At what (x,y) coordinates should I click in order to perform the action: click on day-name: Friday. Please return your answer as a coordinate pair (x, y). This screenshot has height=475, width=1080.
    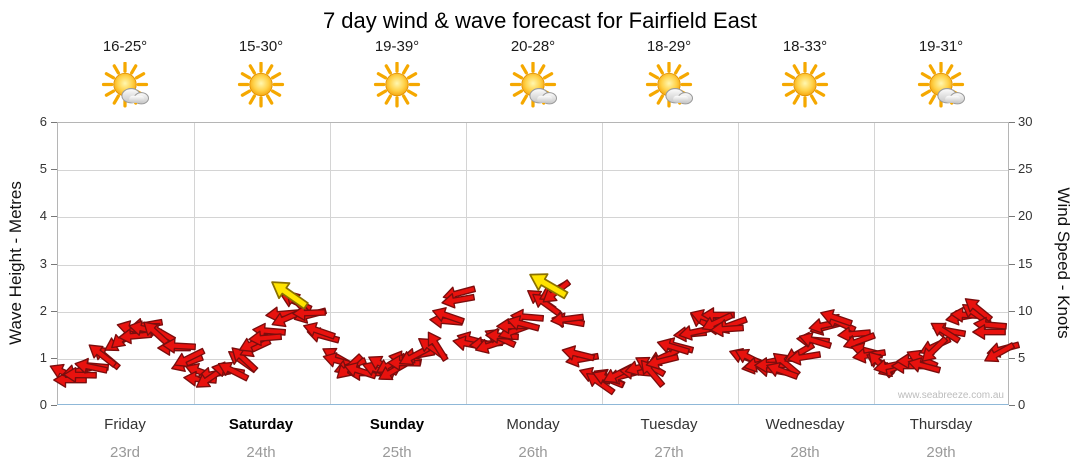
    Looking at the image, I should click on (125, 424).